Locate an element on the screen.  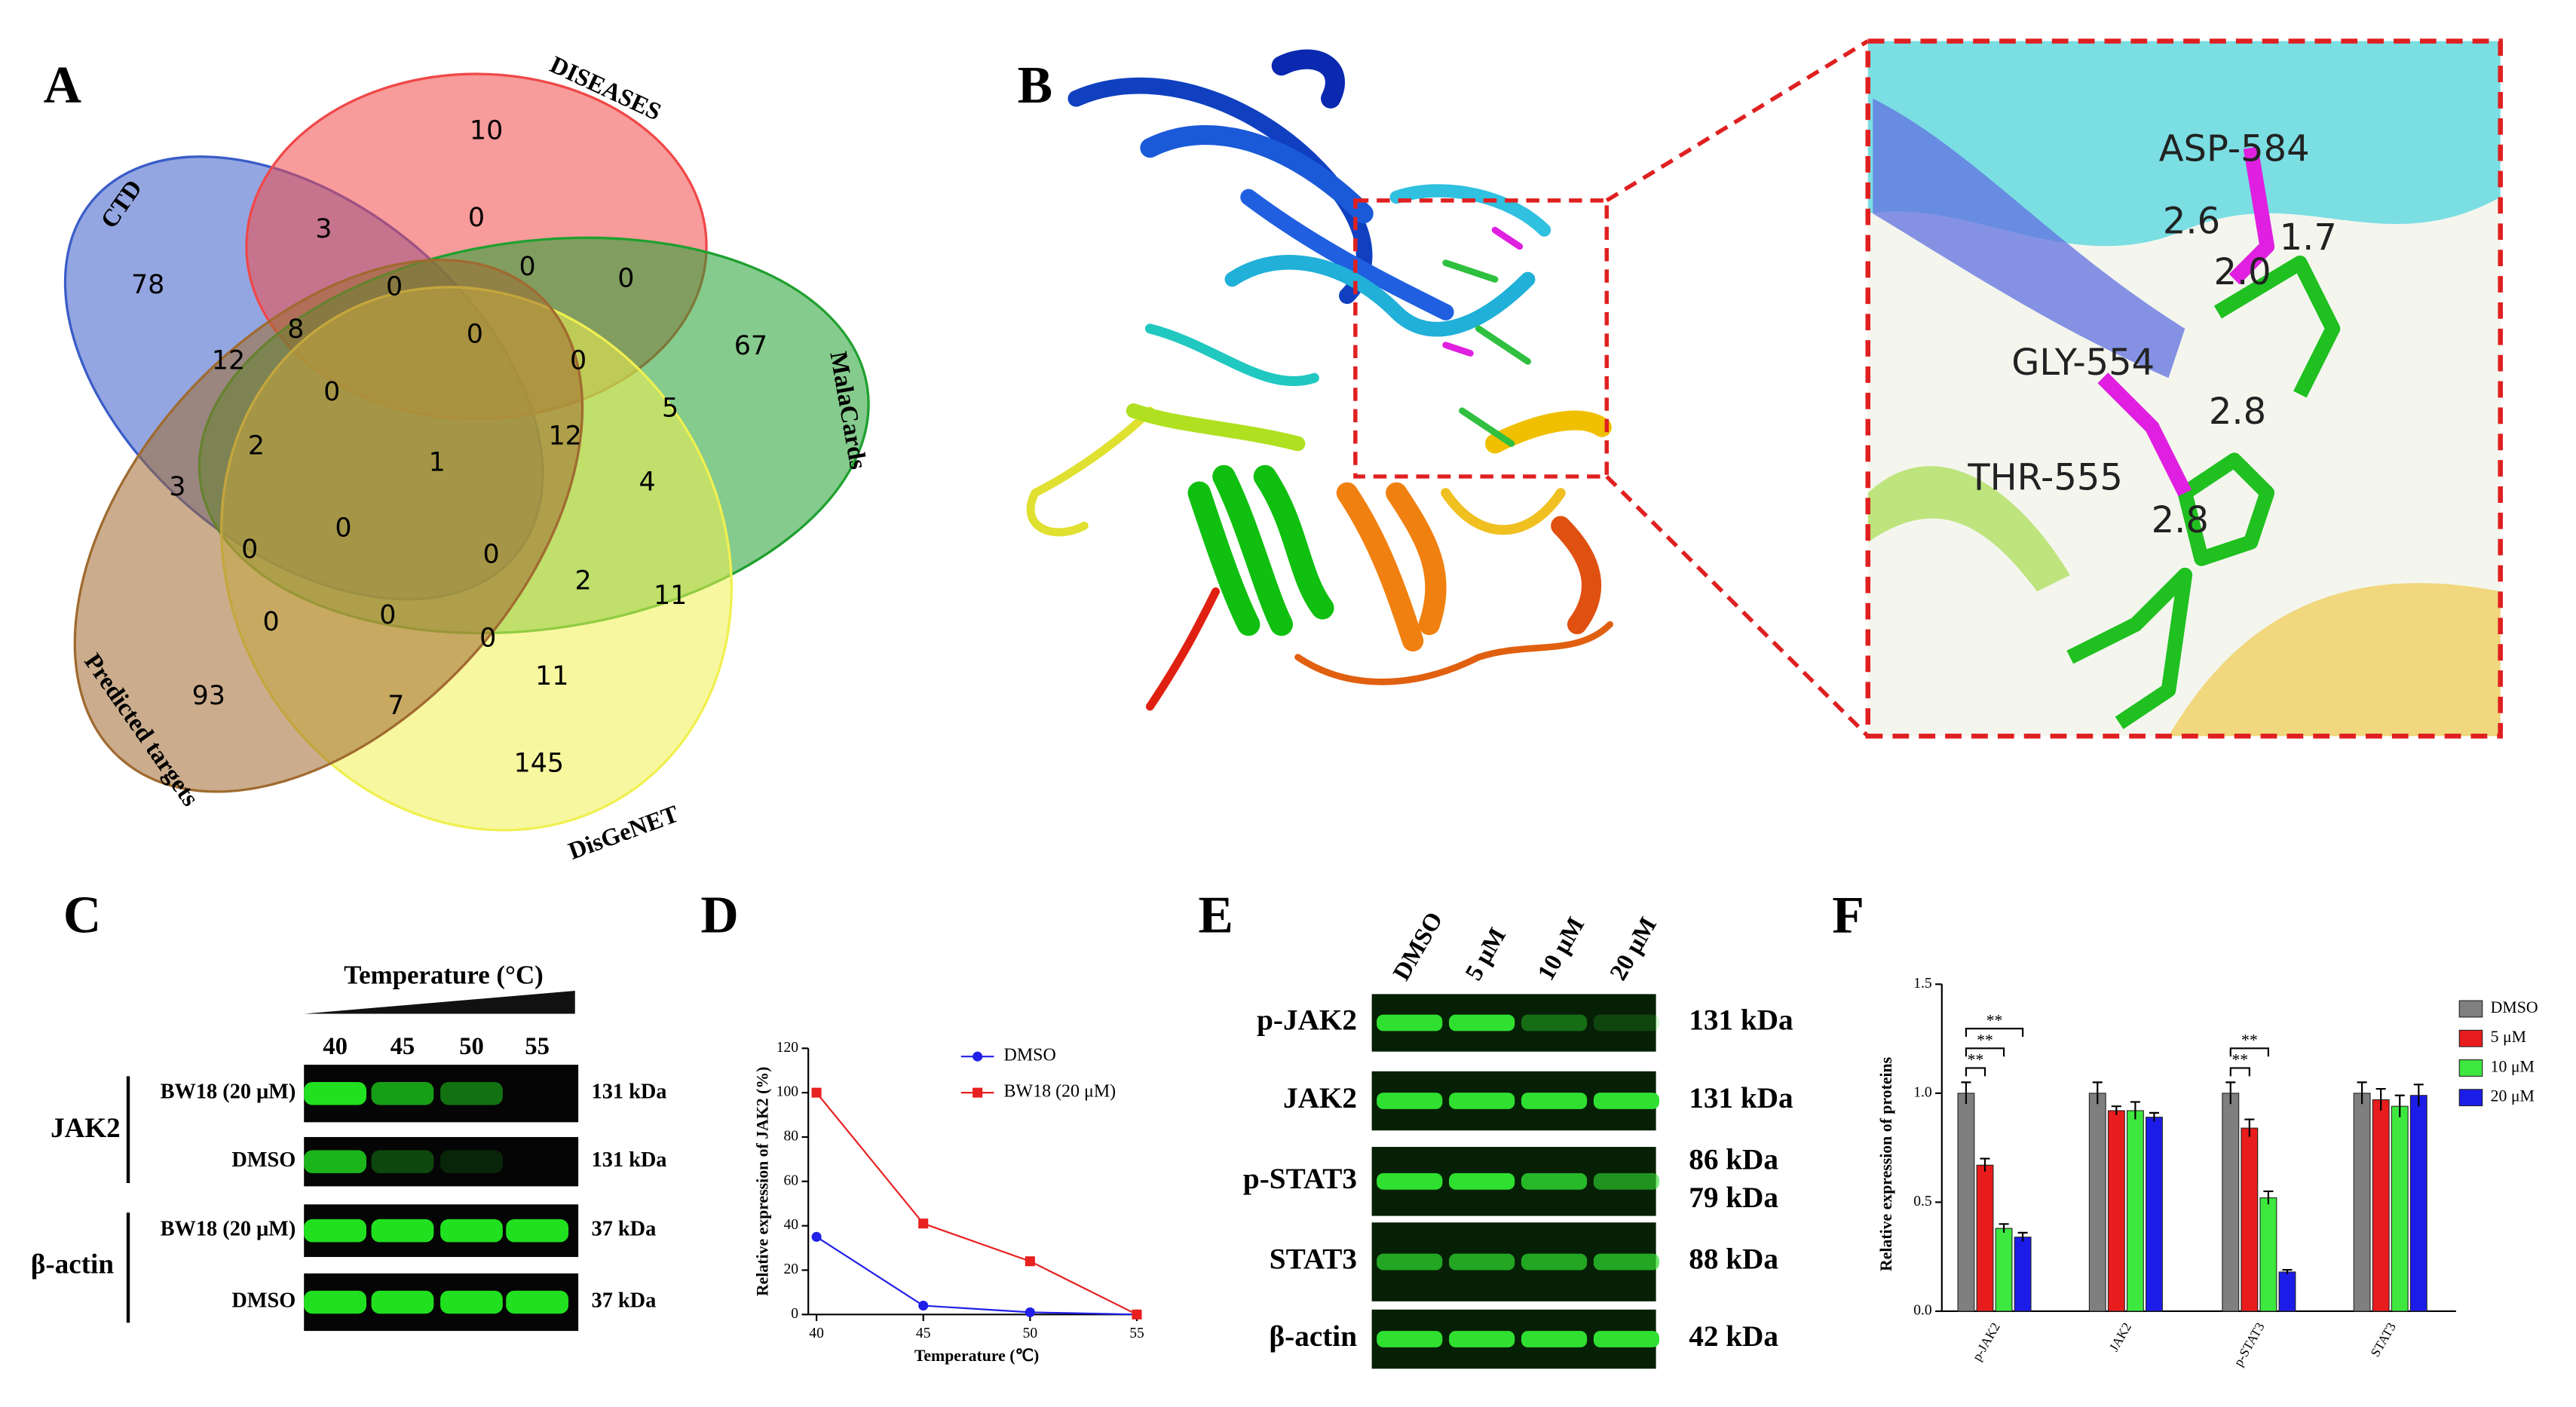
venn-count: 12 is located at coordinates (564, 436).